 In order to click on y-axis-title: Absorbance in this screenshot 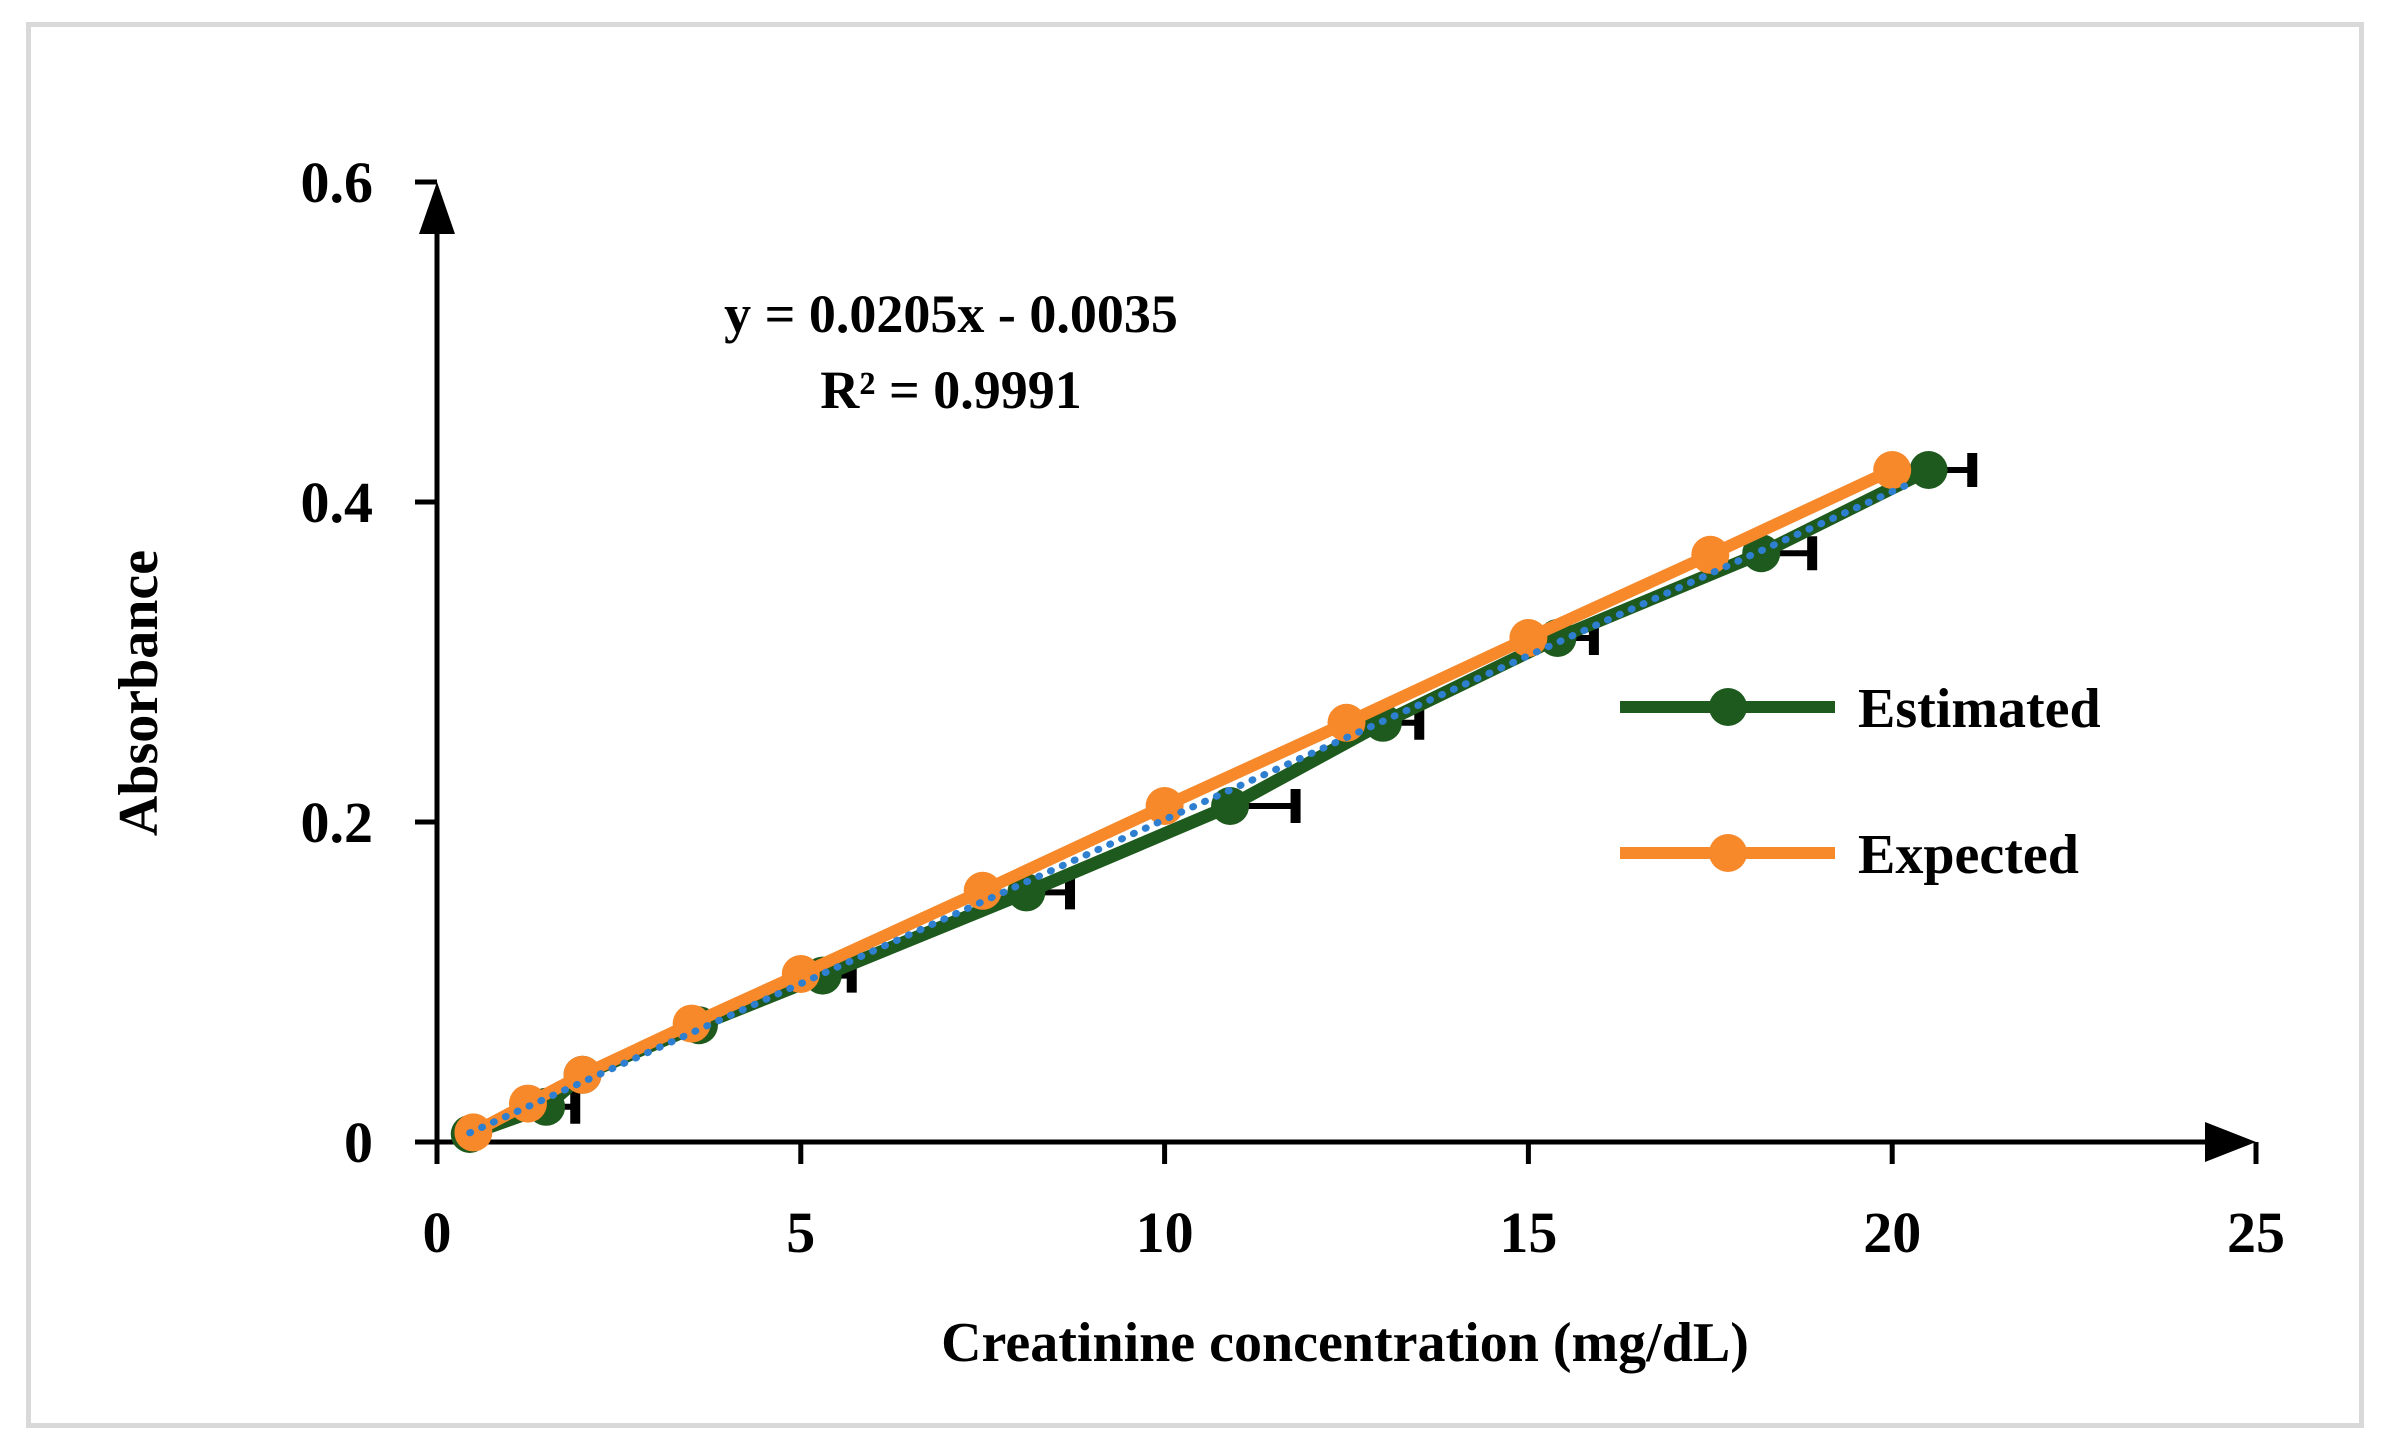, I will do `click(139, 693)`.